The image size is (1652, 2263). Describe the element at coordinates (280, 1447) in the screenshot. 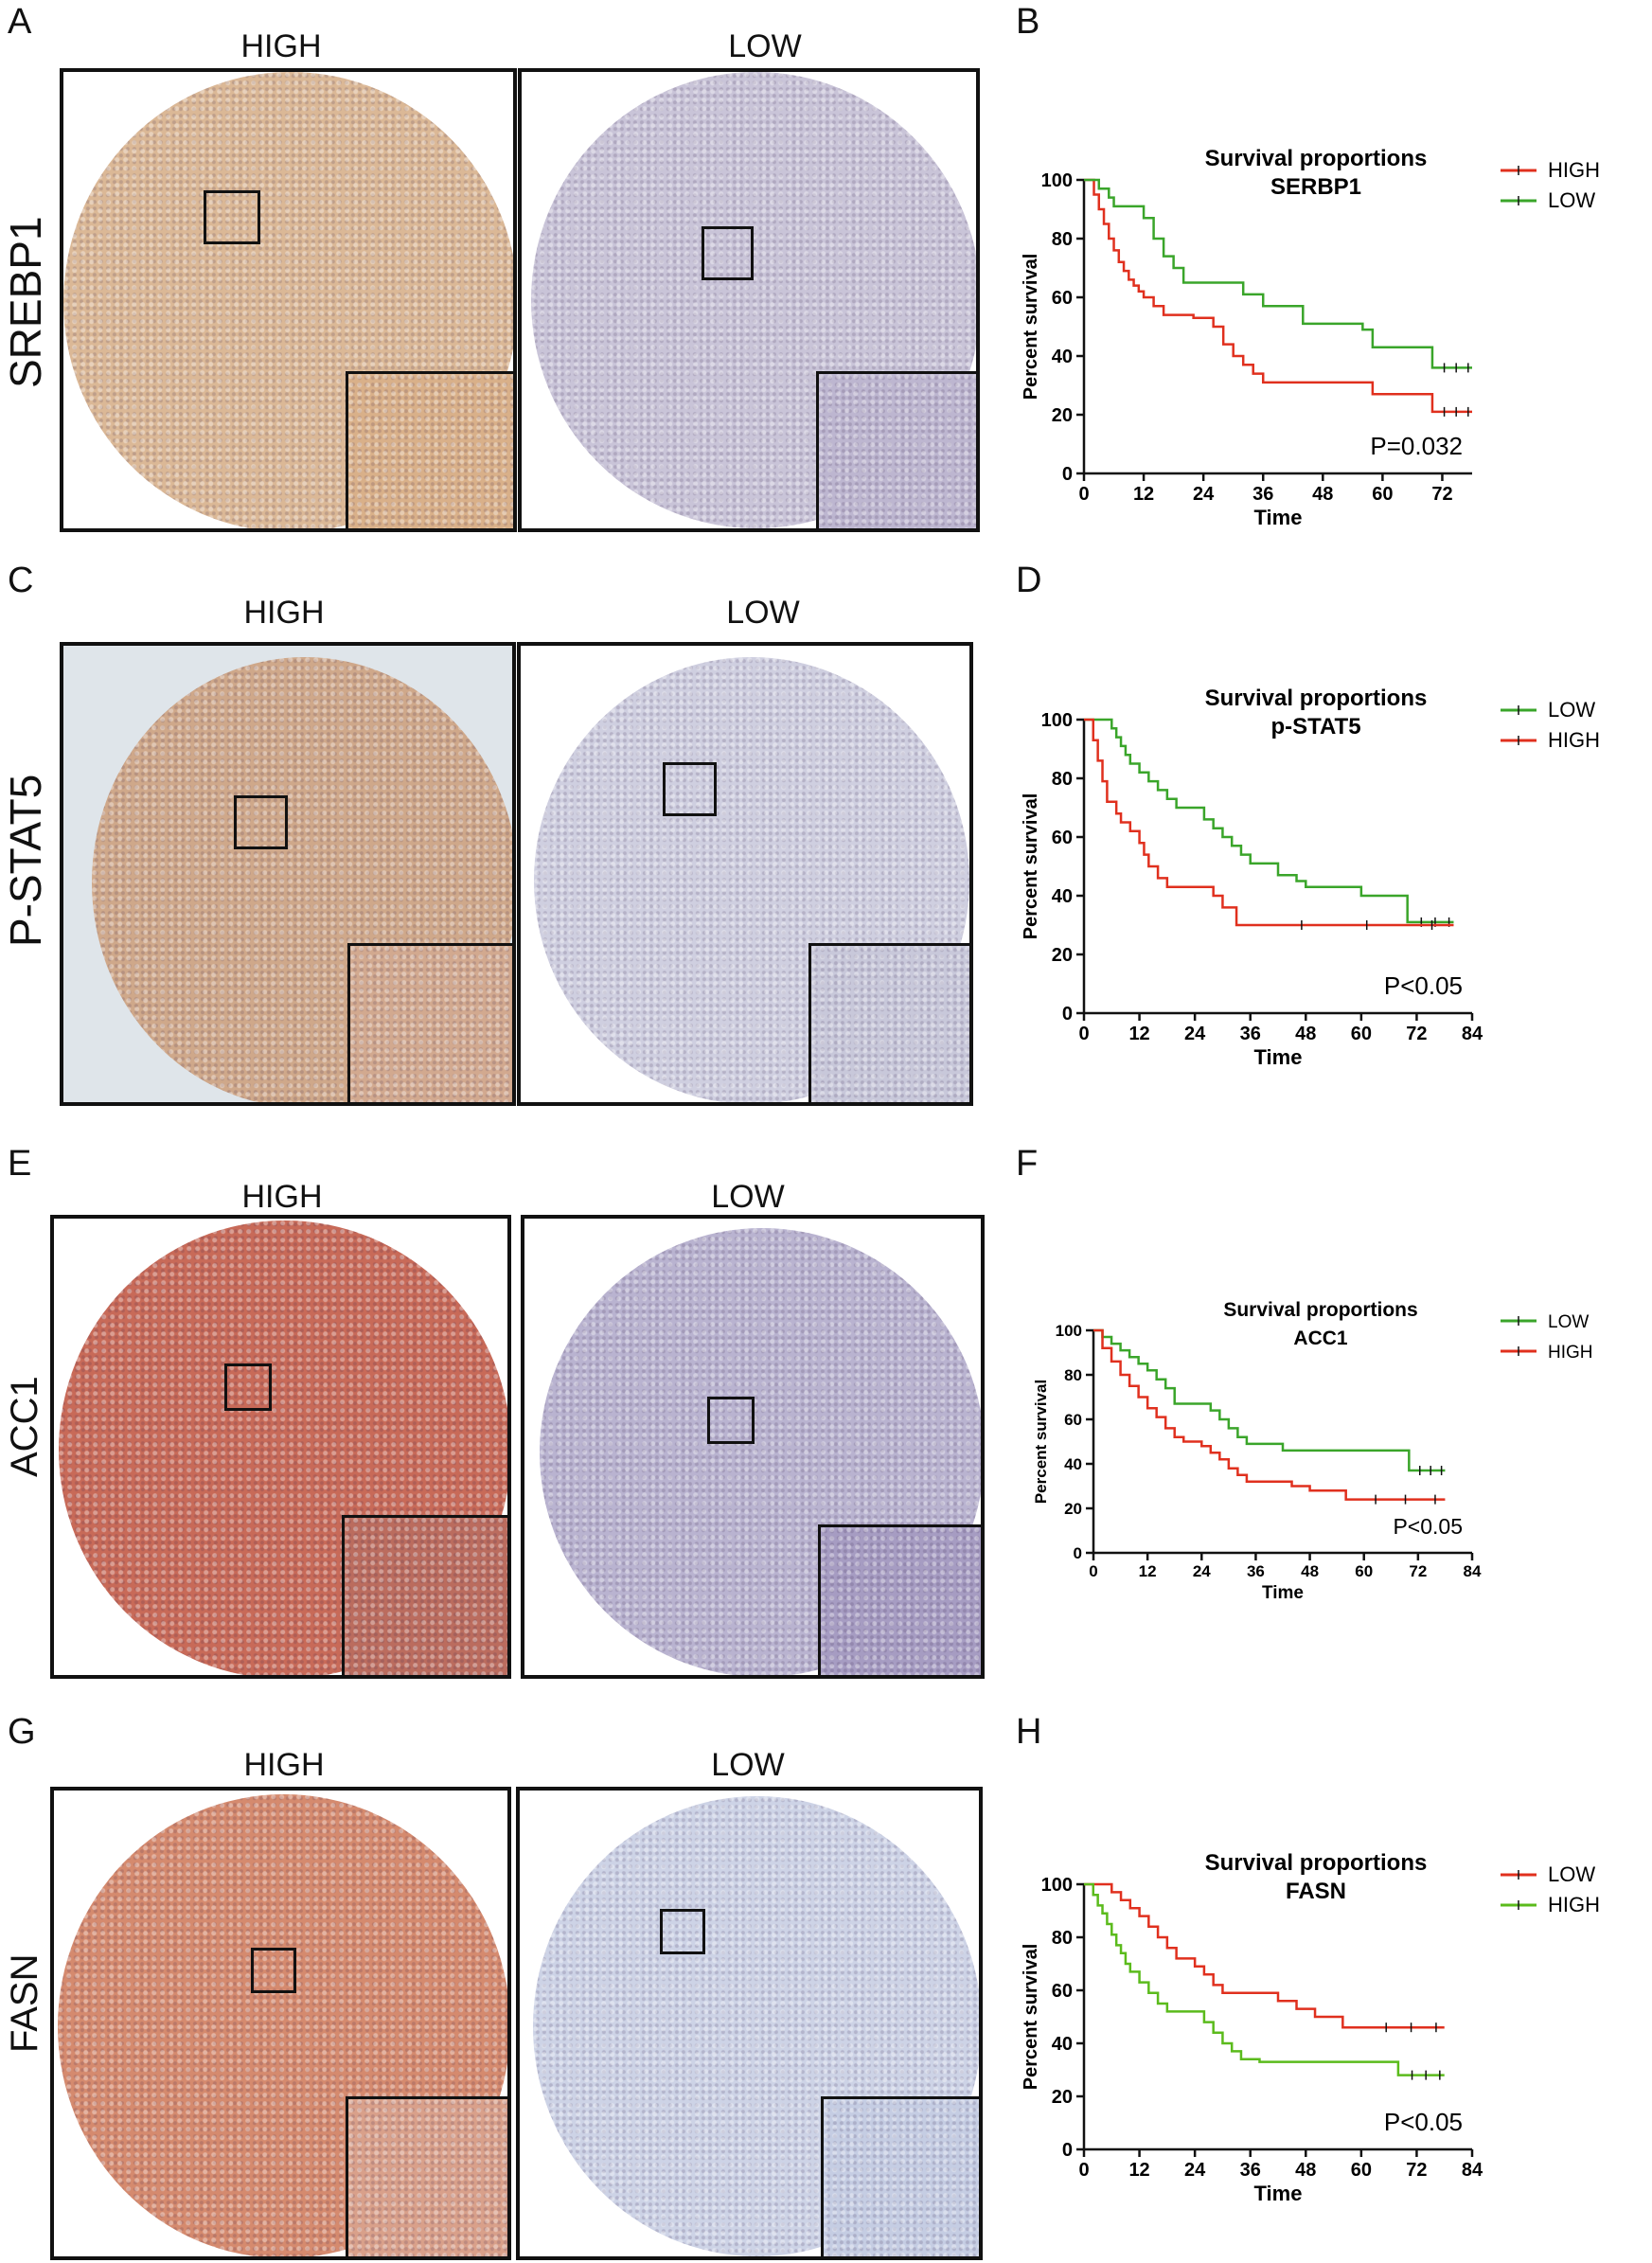

I see `tma-high-acc1` at that location.